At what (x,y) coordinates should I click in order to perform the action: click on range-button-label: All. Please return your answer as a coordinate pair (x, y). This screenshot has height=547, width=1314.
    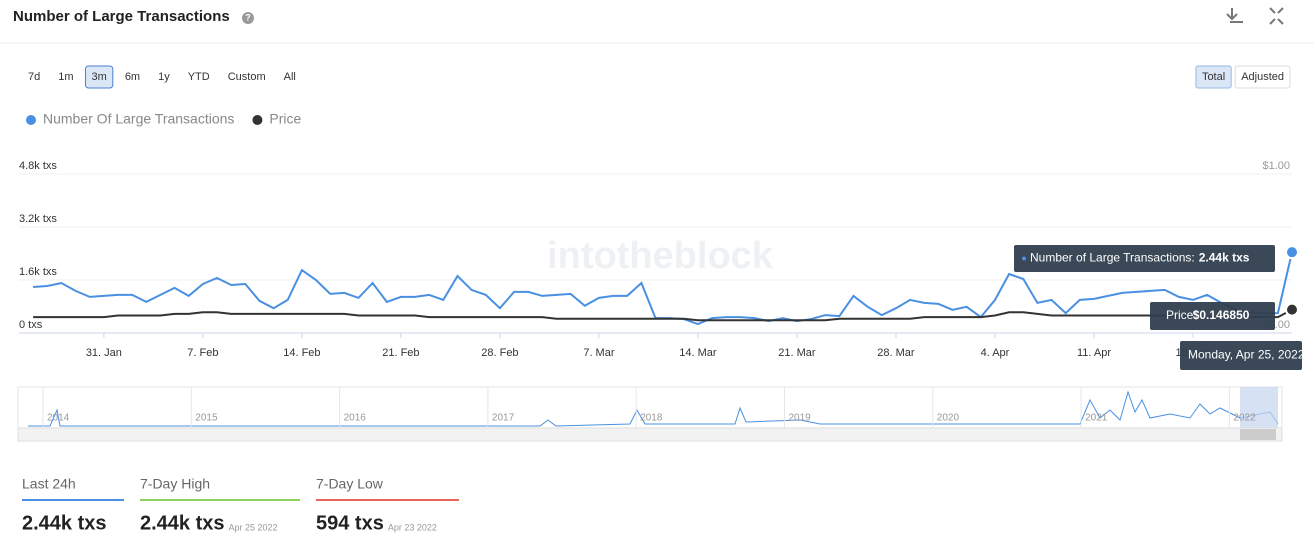
    Looking at the image, I should click on (290, 77).